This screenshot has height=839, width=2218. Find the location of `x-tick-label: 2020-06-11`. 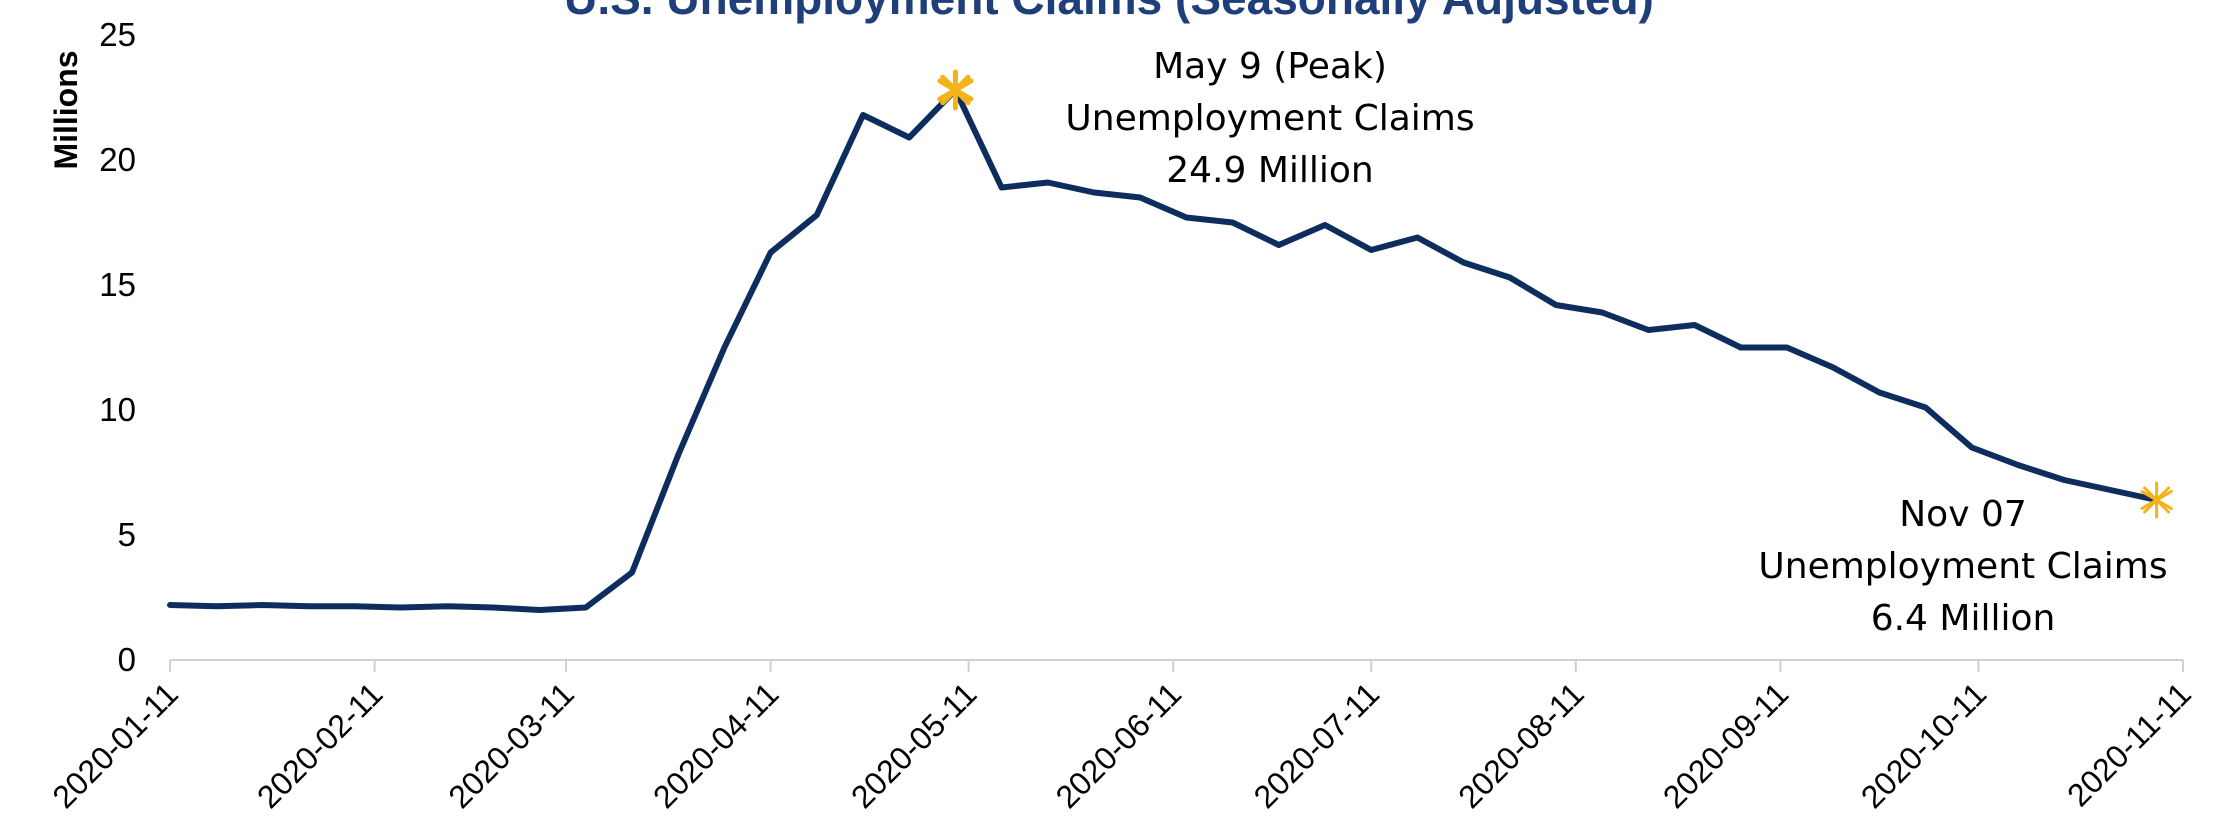

x-tick-label: 2020-06-11 is located at coordinates (1119, 745).